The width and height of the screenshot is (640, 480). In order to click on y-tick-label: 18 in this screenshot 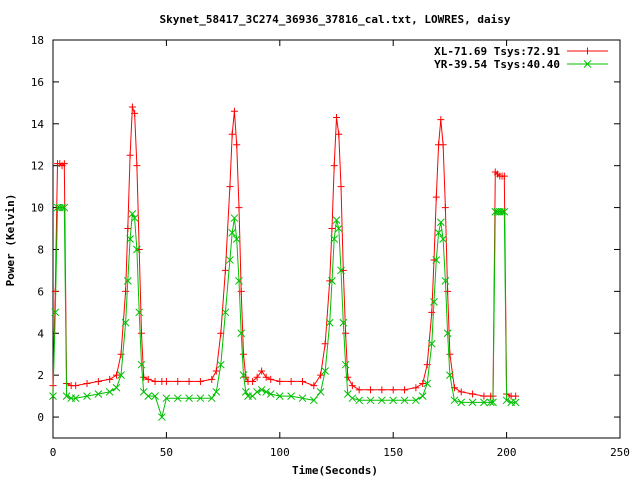, I will do `click(37, 40)`.